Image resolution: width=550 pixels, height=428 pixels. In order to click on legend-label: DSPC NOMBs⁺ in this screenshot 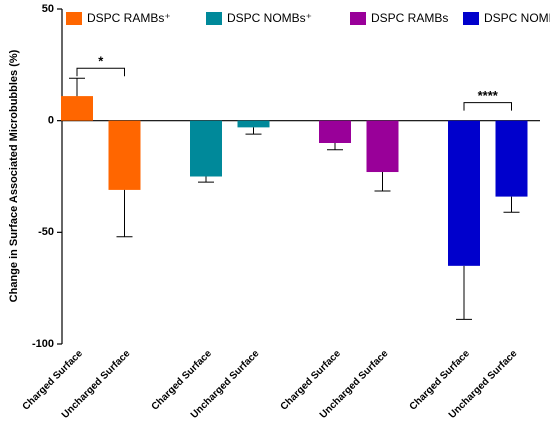, I will do `click(269, 18)`.